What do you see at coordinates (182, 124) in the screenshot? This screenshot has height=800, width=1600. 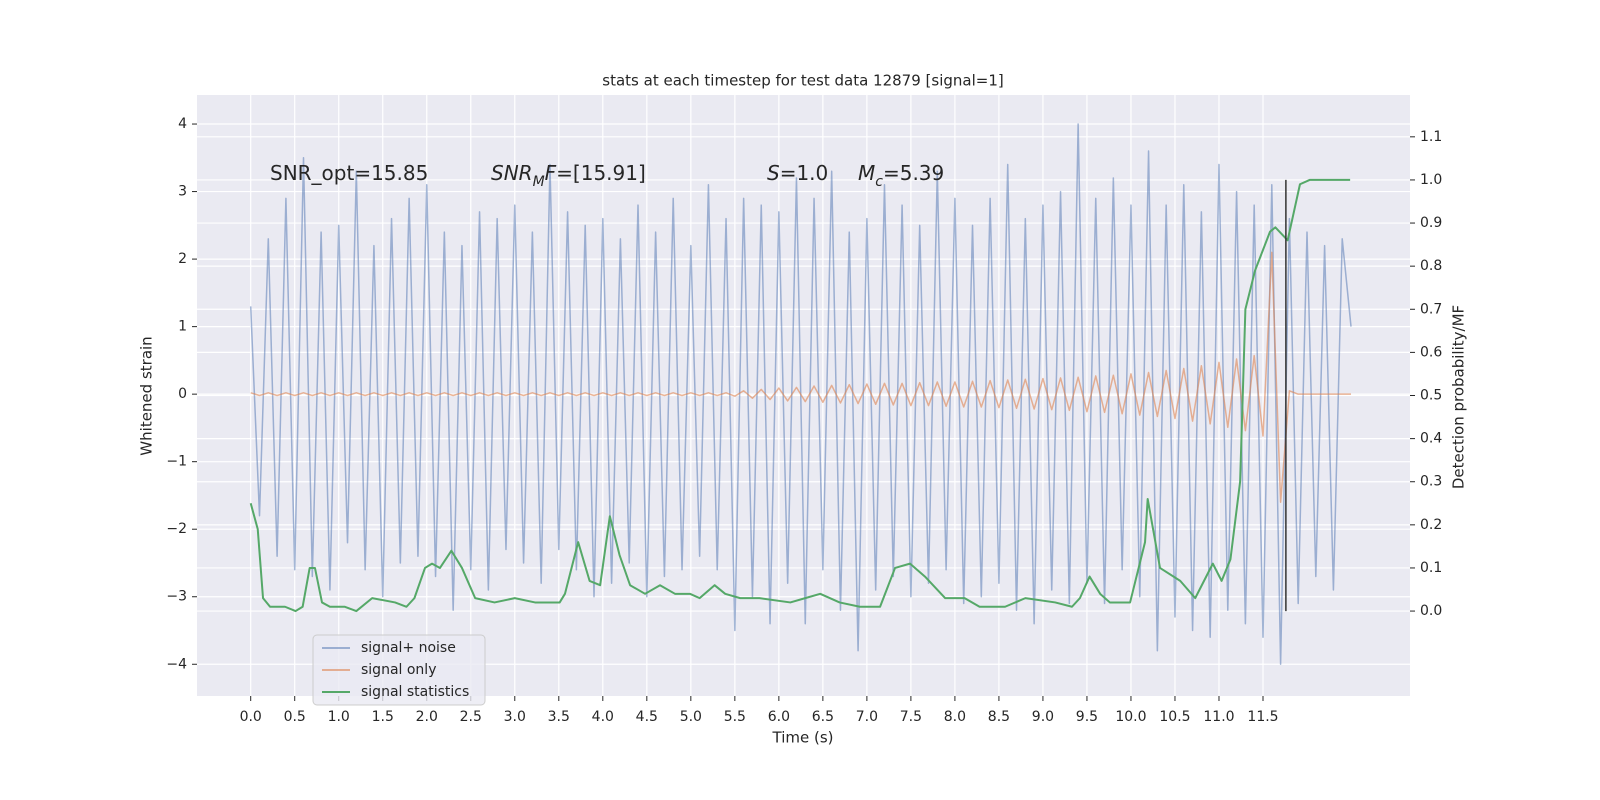 I see `y-tick-label: 4` at bounding box center [182, 124].